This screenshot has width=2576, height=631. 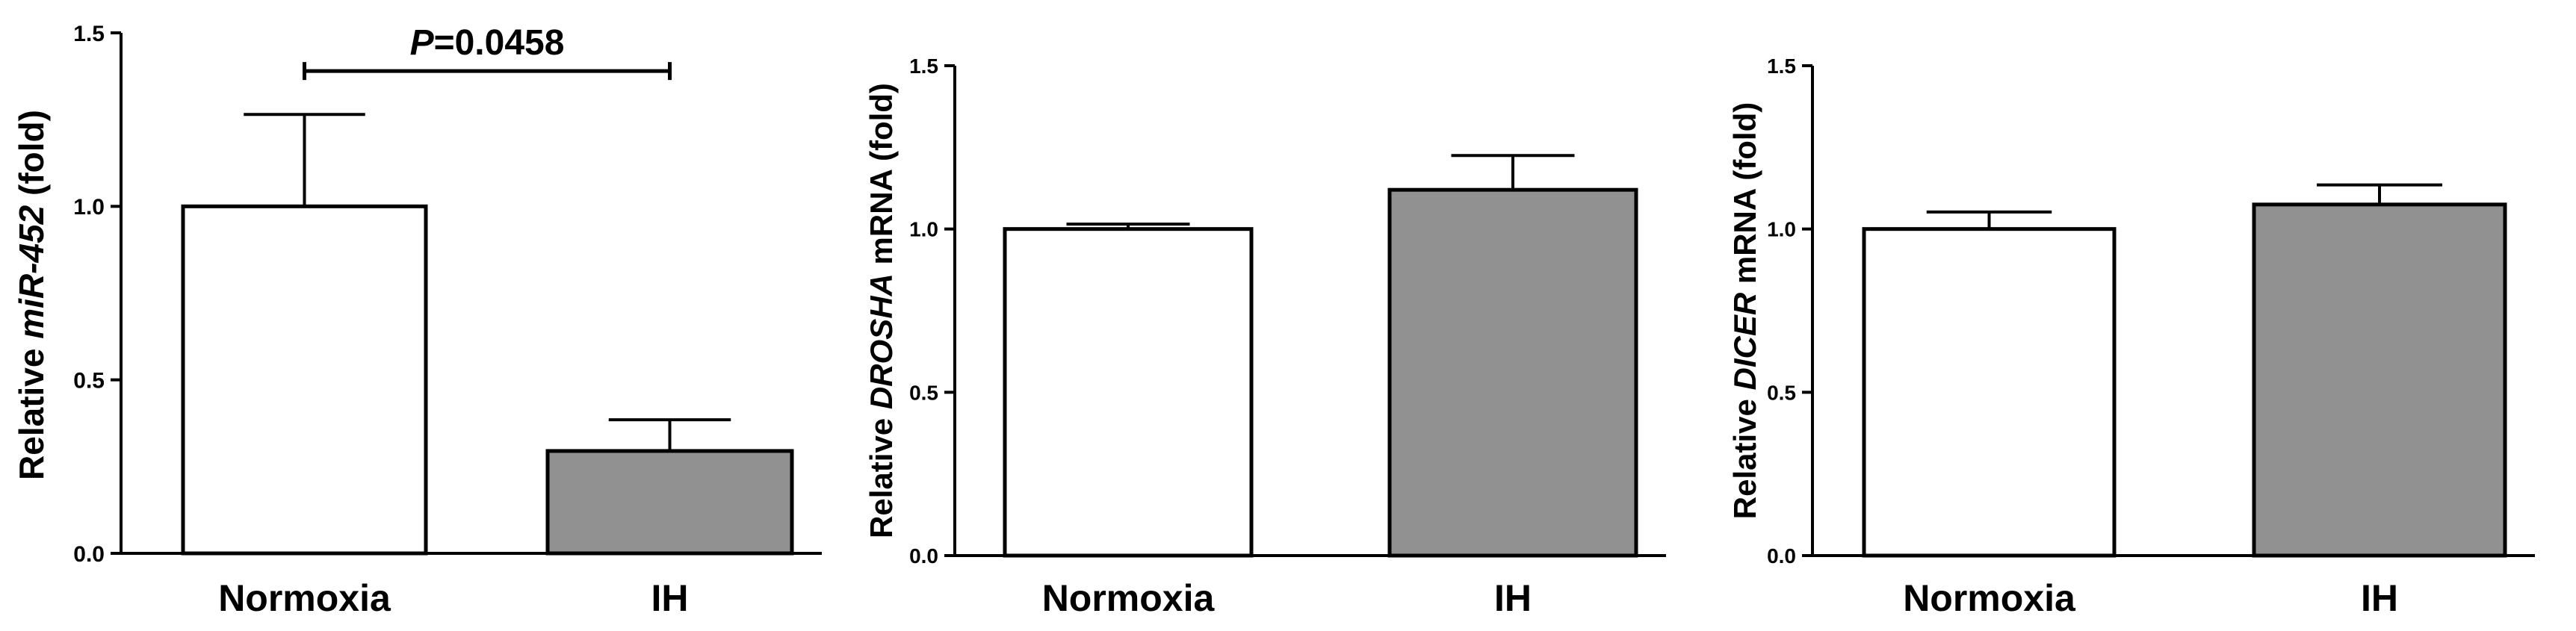 What do you see at coordinates (1744, 341) in the screenshot?
I see `y-axis-title-part: DICER` at bounding box center [1744, 341].